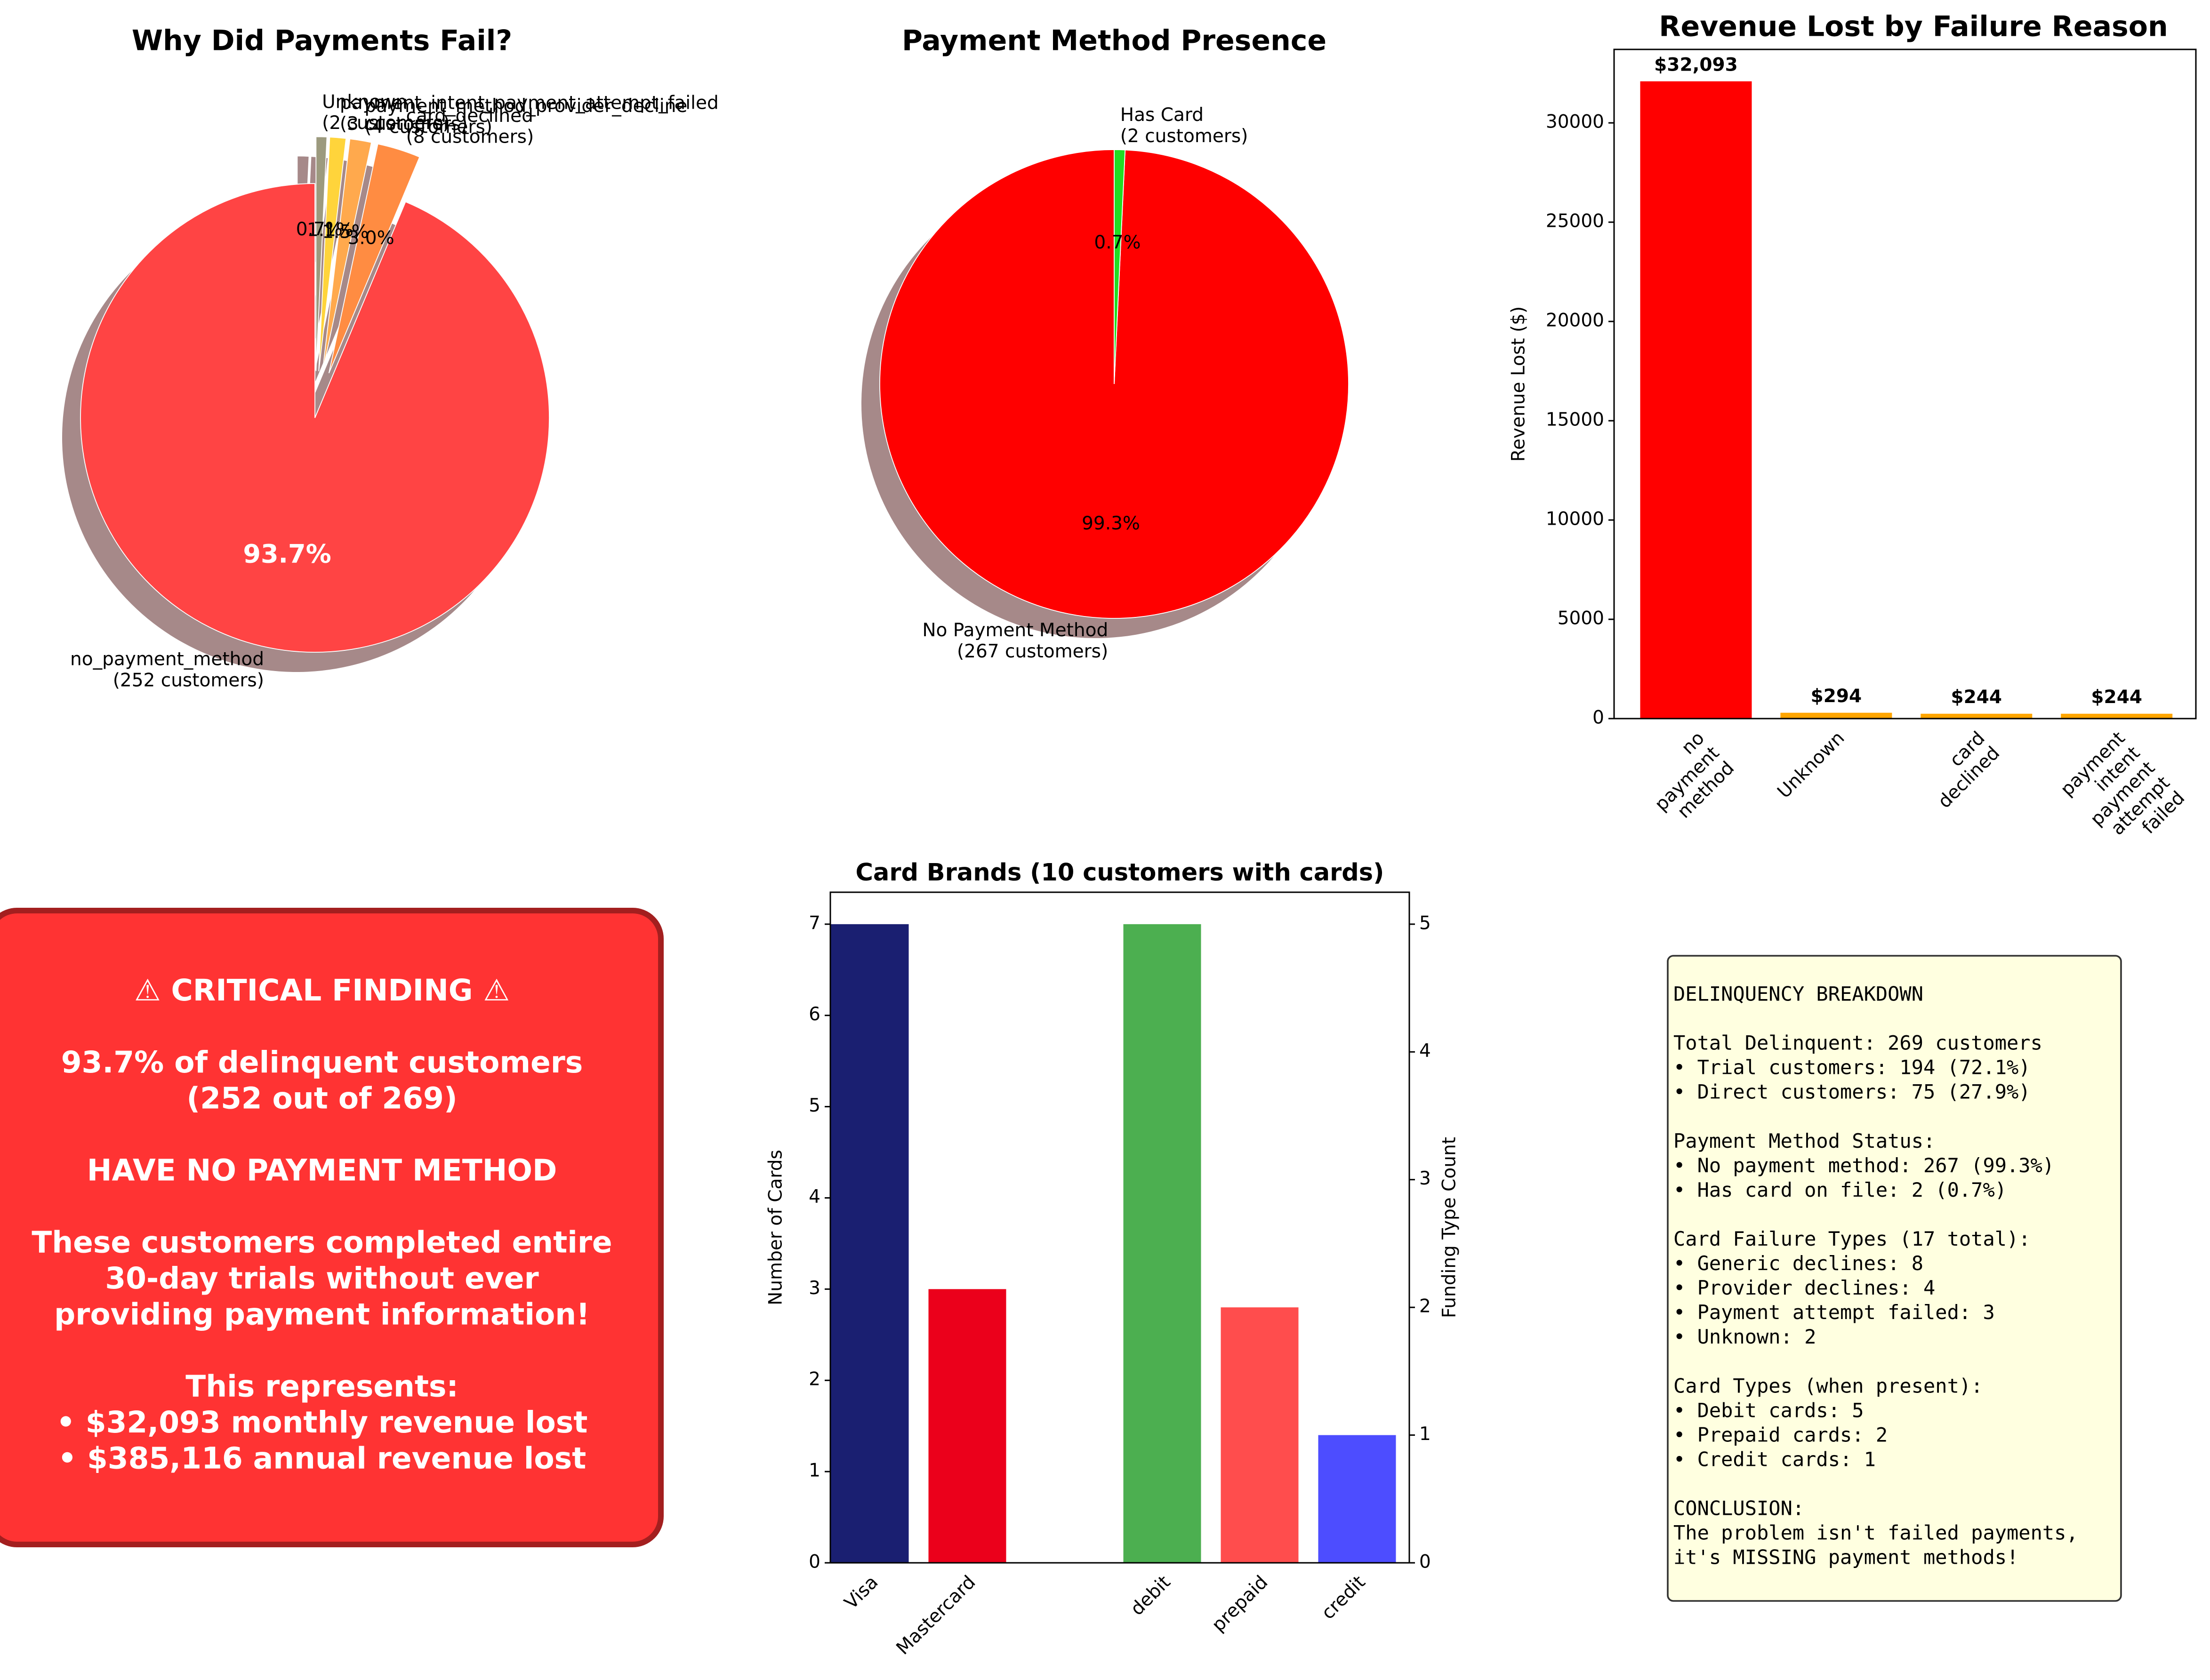 This screenshot has height=1680, width=2210. What do you see at coordinates (1845, 1557) in the screenshot?
I see `breakdown-text: it's MISSING payment methods!` at bounding box center [1845, 1557].